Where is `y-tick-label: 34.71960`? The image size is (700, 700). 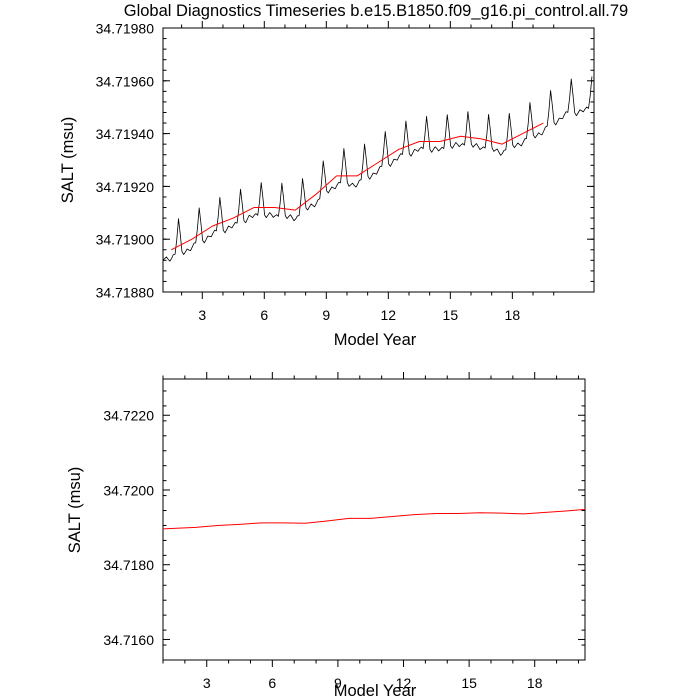 y-tick-label: 34.71960 is located at coordinates (125, 81).